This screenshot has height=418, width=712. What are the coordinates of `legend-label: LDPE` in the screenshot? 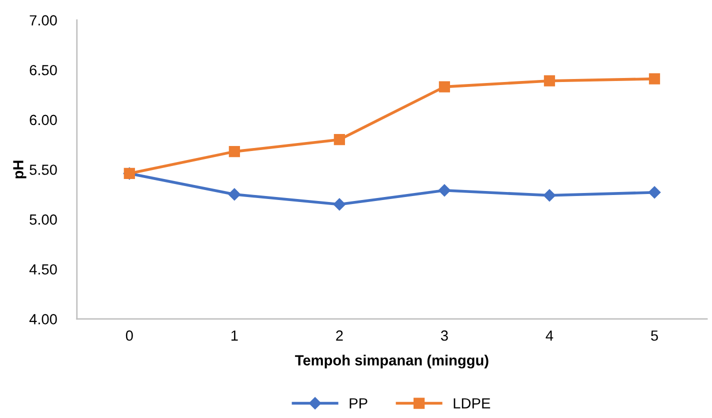 It's located at (472, 403).